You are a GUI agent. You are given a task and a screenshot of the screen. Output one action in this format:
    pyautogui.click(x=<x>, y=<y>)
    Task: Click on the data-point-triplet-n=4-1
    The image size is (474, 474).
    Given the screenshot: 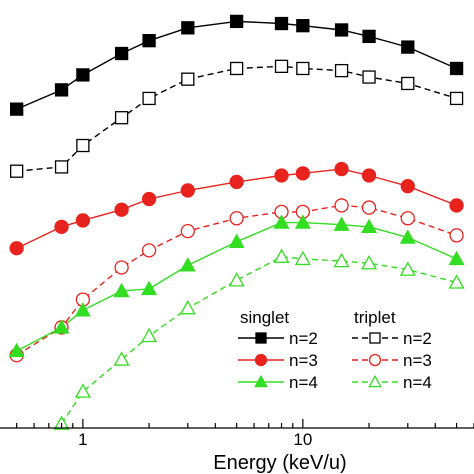 What is the action you would take?
    pyautogui.click(x=82, y=390)
    